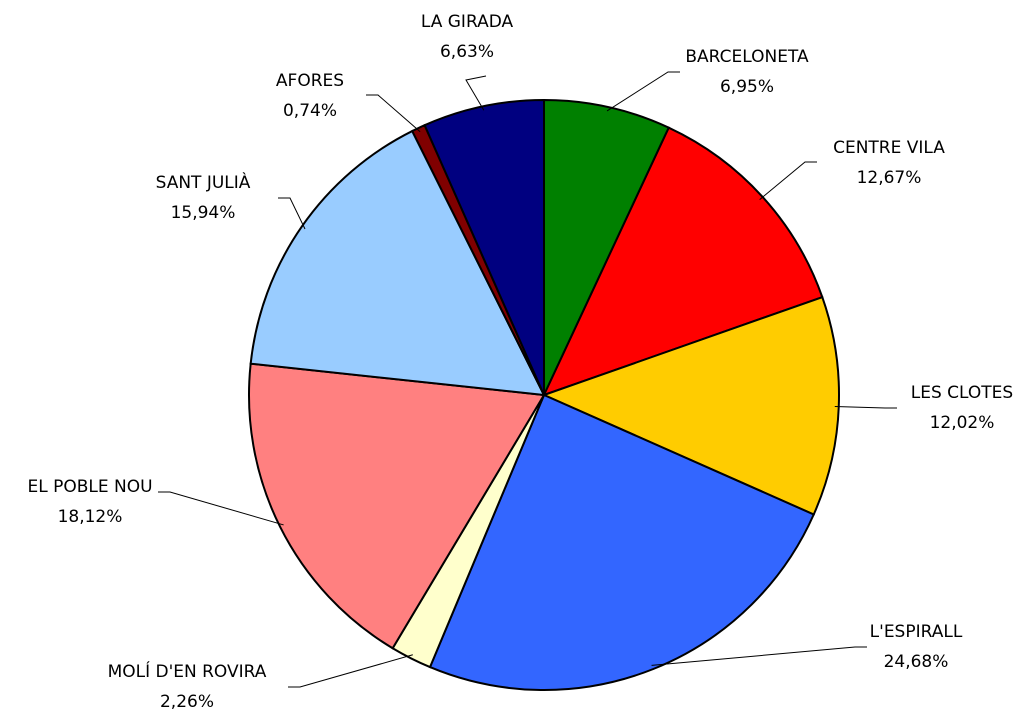  What do you see at coordinates (89, 487) in the screenshot?
I see `slice-label: EL POBLE NOU` at bounding box center [89, 487].